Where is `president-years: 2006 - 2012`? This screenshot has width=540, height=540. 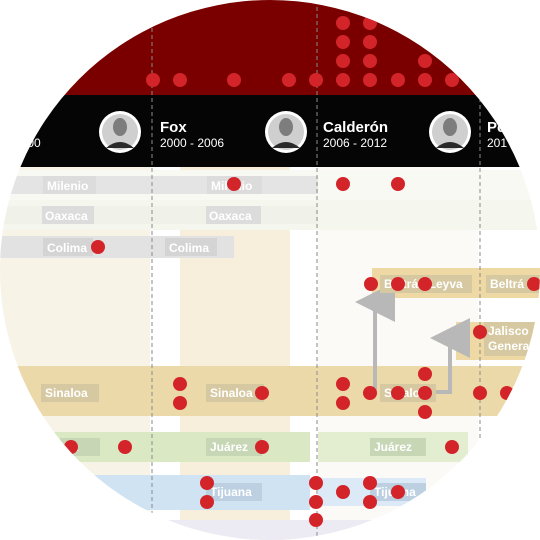 president-years: 2006 - 2012 is located at coordinates (355, 143).